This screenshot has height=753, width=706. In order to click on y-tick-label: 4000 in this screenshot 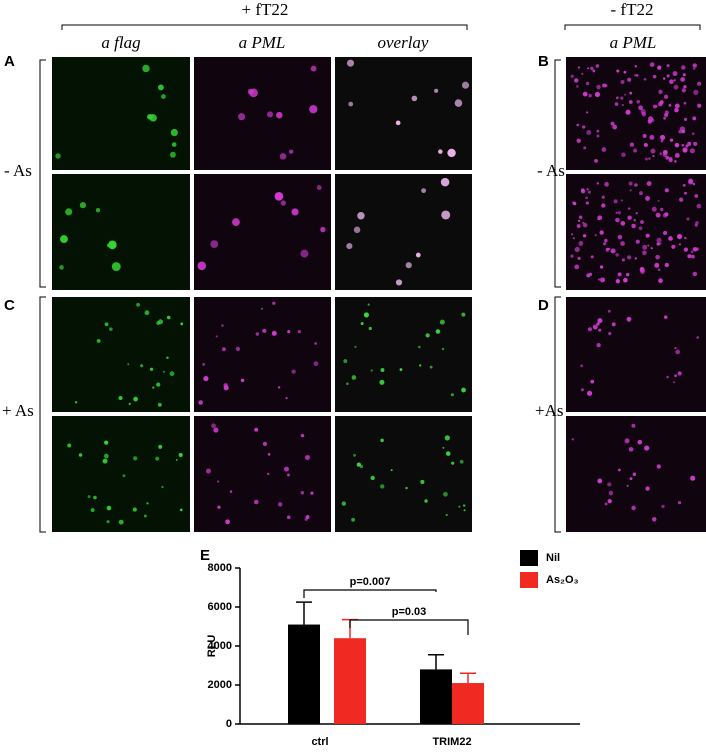, I will do `click(220, 646)`.